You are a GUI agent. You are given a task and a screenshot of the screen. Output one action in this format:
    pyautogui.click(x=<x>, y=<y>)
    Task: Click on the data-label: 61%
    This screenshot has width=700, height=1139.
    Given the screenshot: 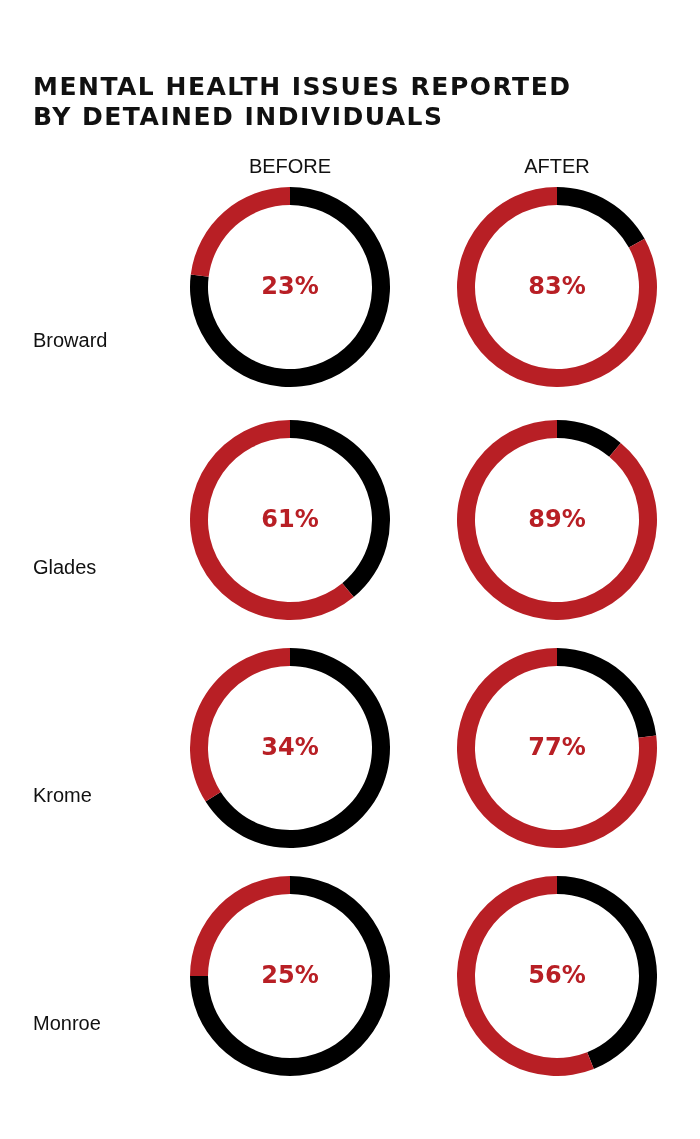 What is the action you would take?
    pyautogui.click(x=290, y=519)
    